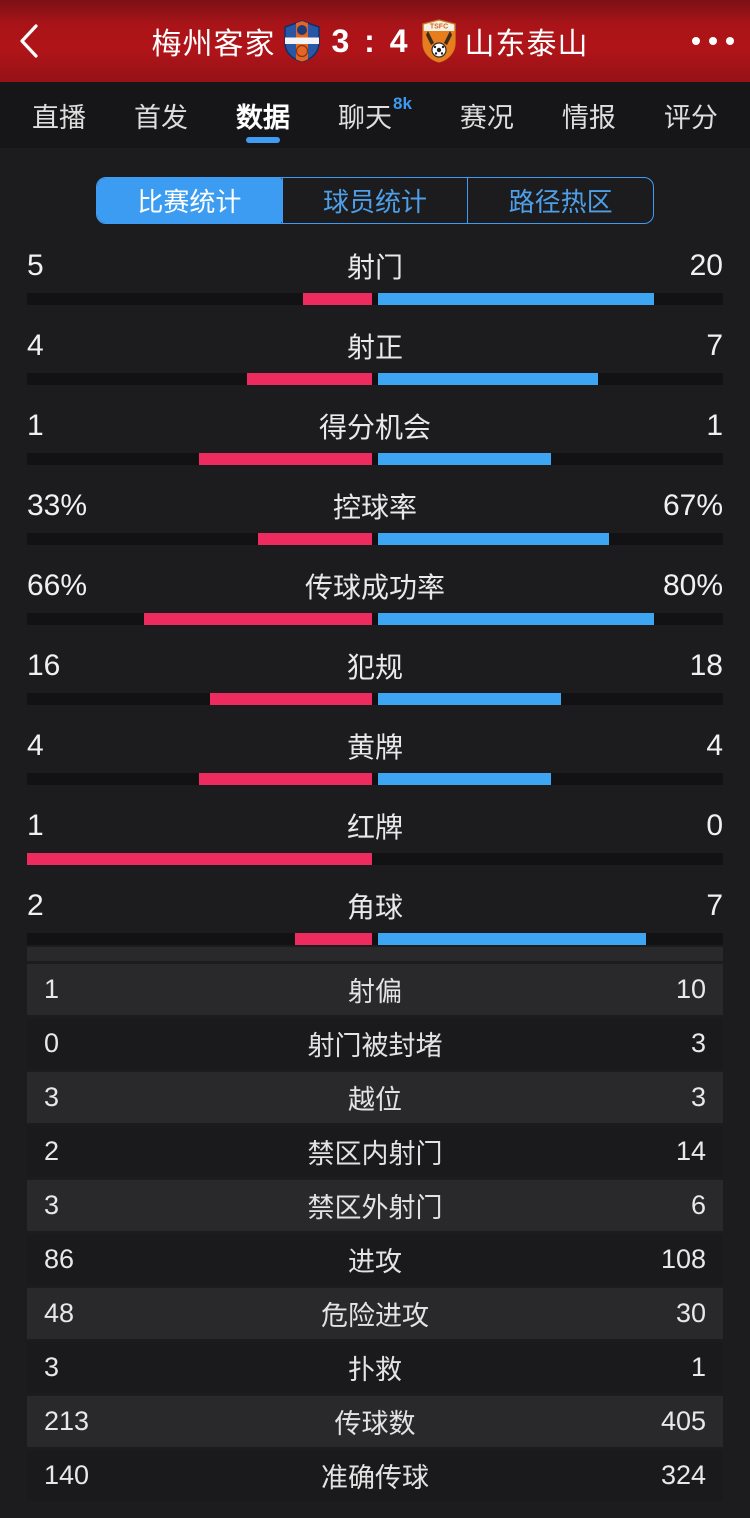  What do you see at coordinates (692, 585) in the screenshot?
I see `away-value: 80%` at bounding box center [692, 585].